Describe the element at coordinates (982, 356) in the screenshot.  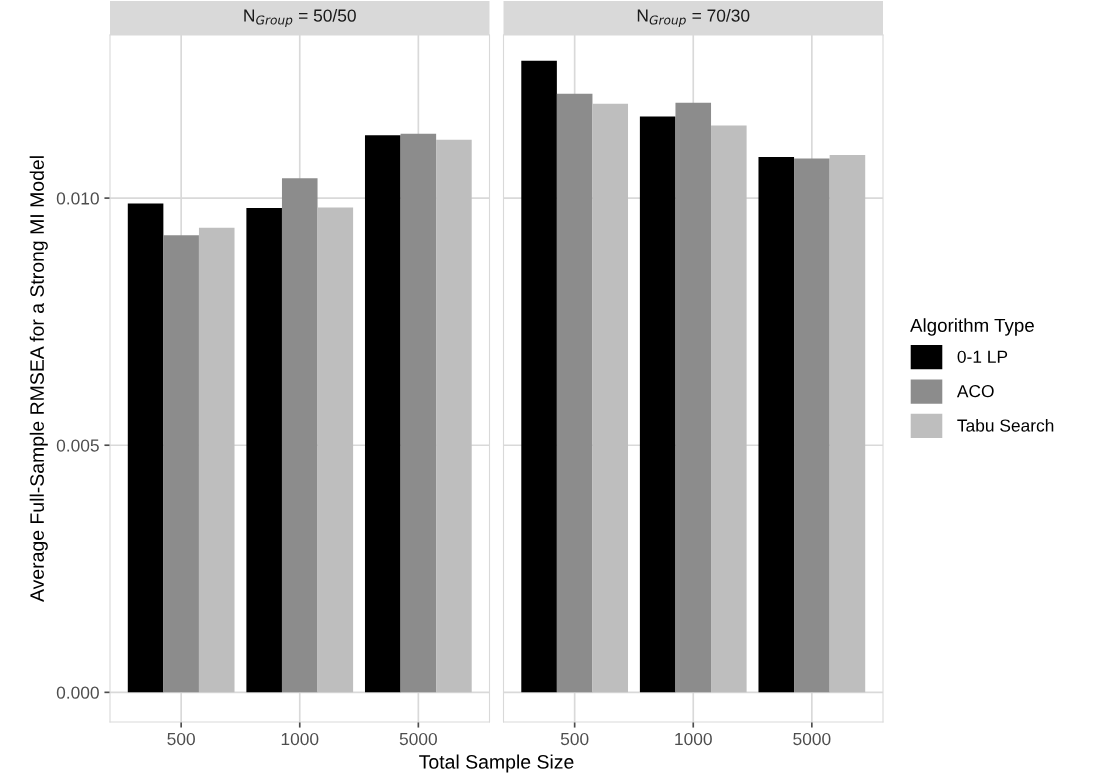
I see `legend-label: 0-1 LP` at that location.